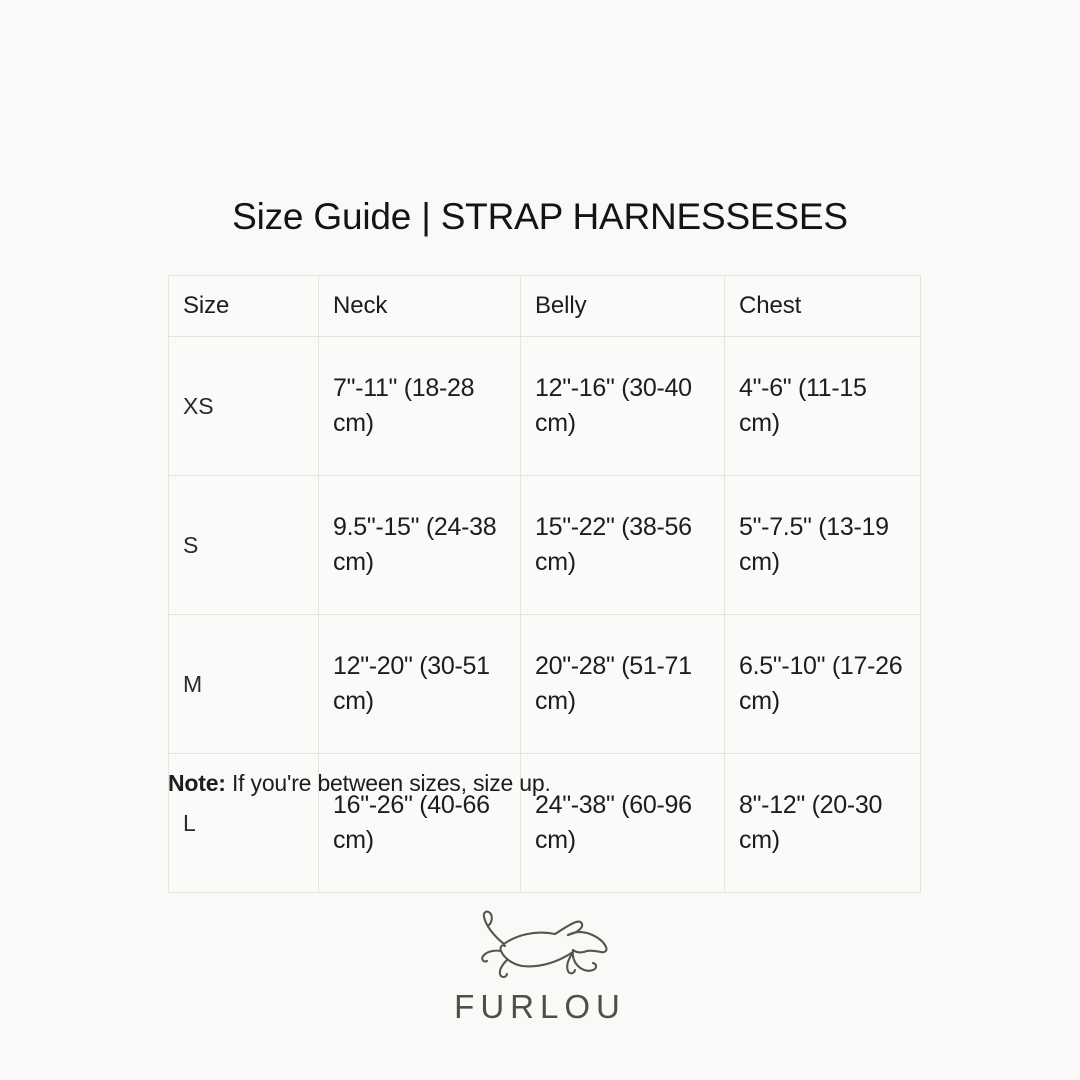 This screenshot has height=1080, width=1080. What do you see at coordinates (540, 1006) in the screenshot?
I see `brand-wordmark: FURLOU` at bounding box center [540, 1006].